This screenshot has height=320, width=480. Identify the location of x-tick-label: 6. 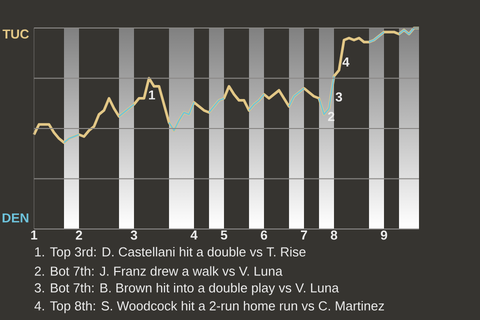
(264, 235).